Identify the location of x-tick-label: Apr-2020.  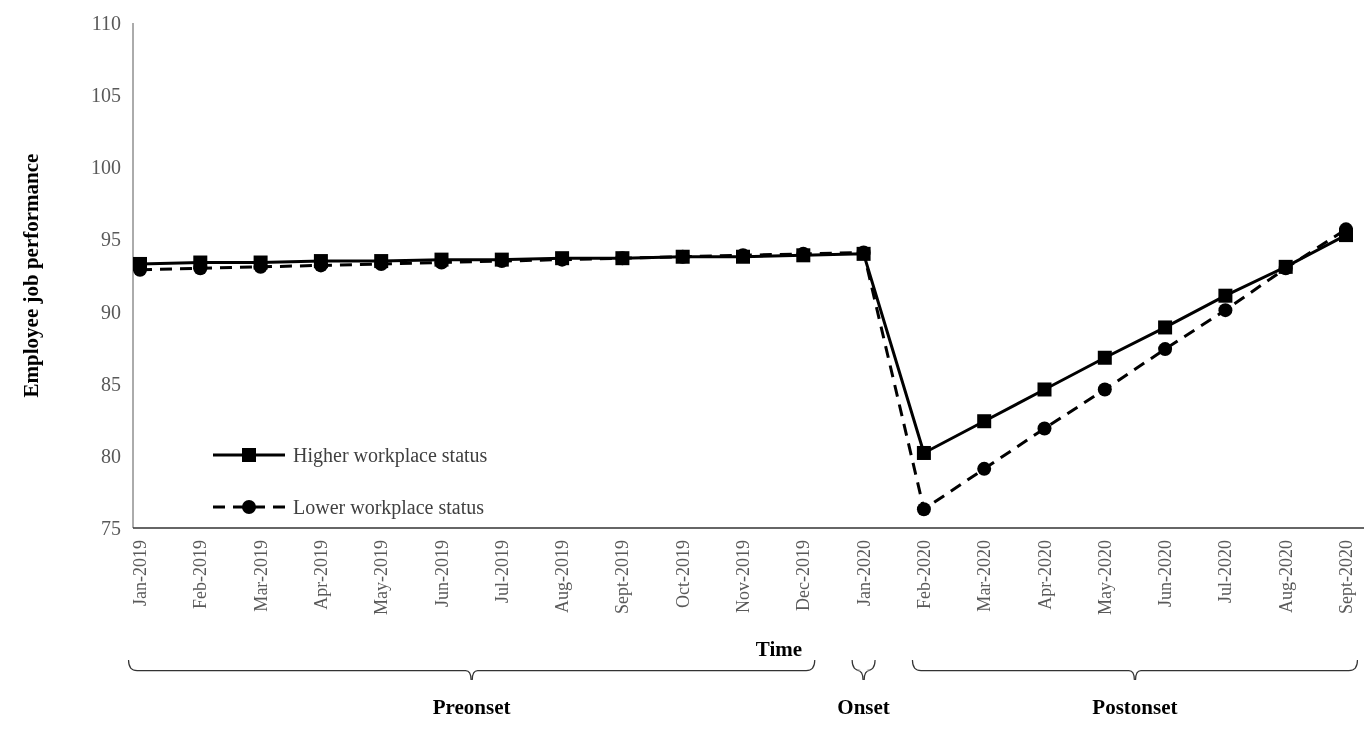
(1044, 575).